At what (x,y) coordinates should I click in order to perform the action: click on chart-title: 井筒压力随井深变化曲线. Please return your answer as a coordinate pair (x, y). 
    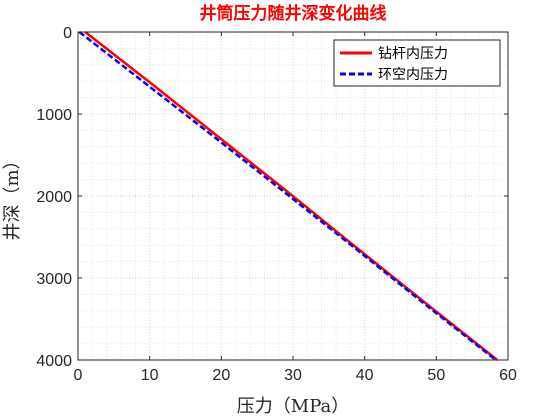
    Looking at the image, I should click on (293, 13).